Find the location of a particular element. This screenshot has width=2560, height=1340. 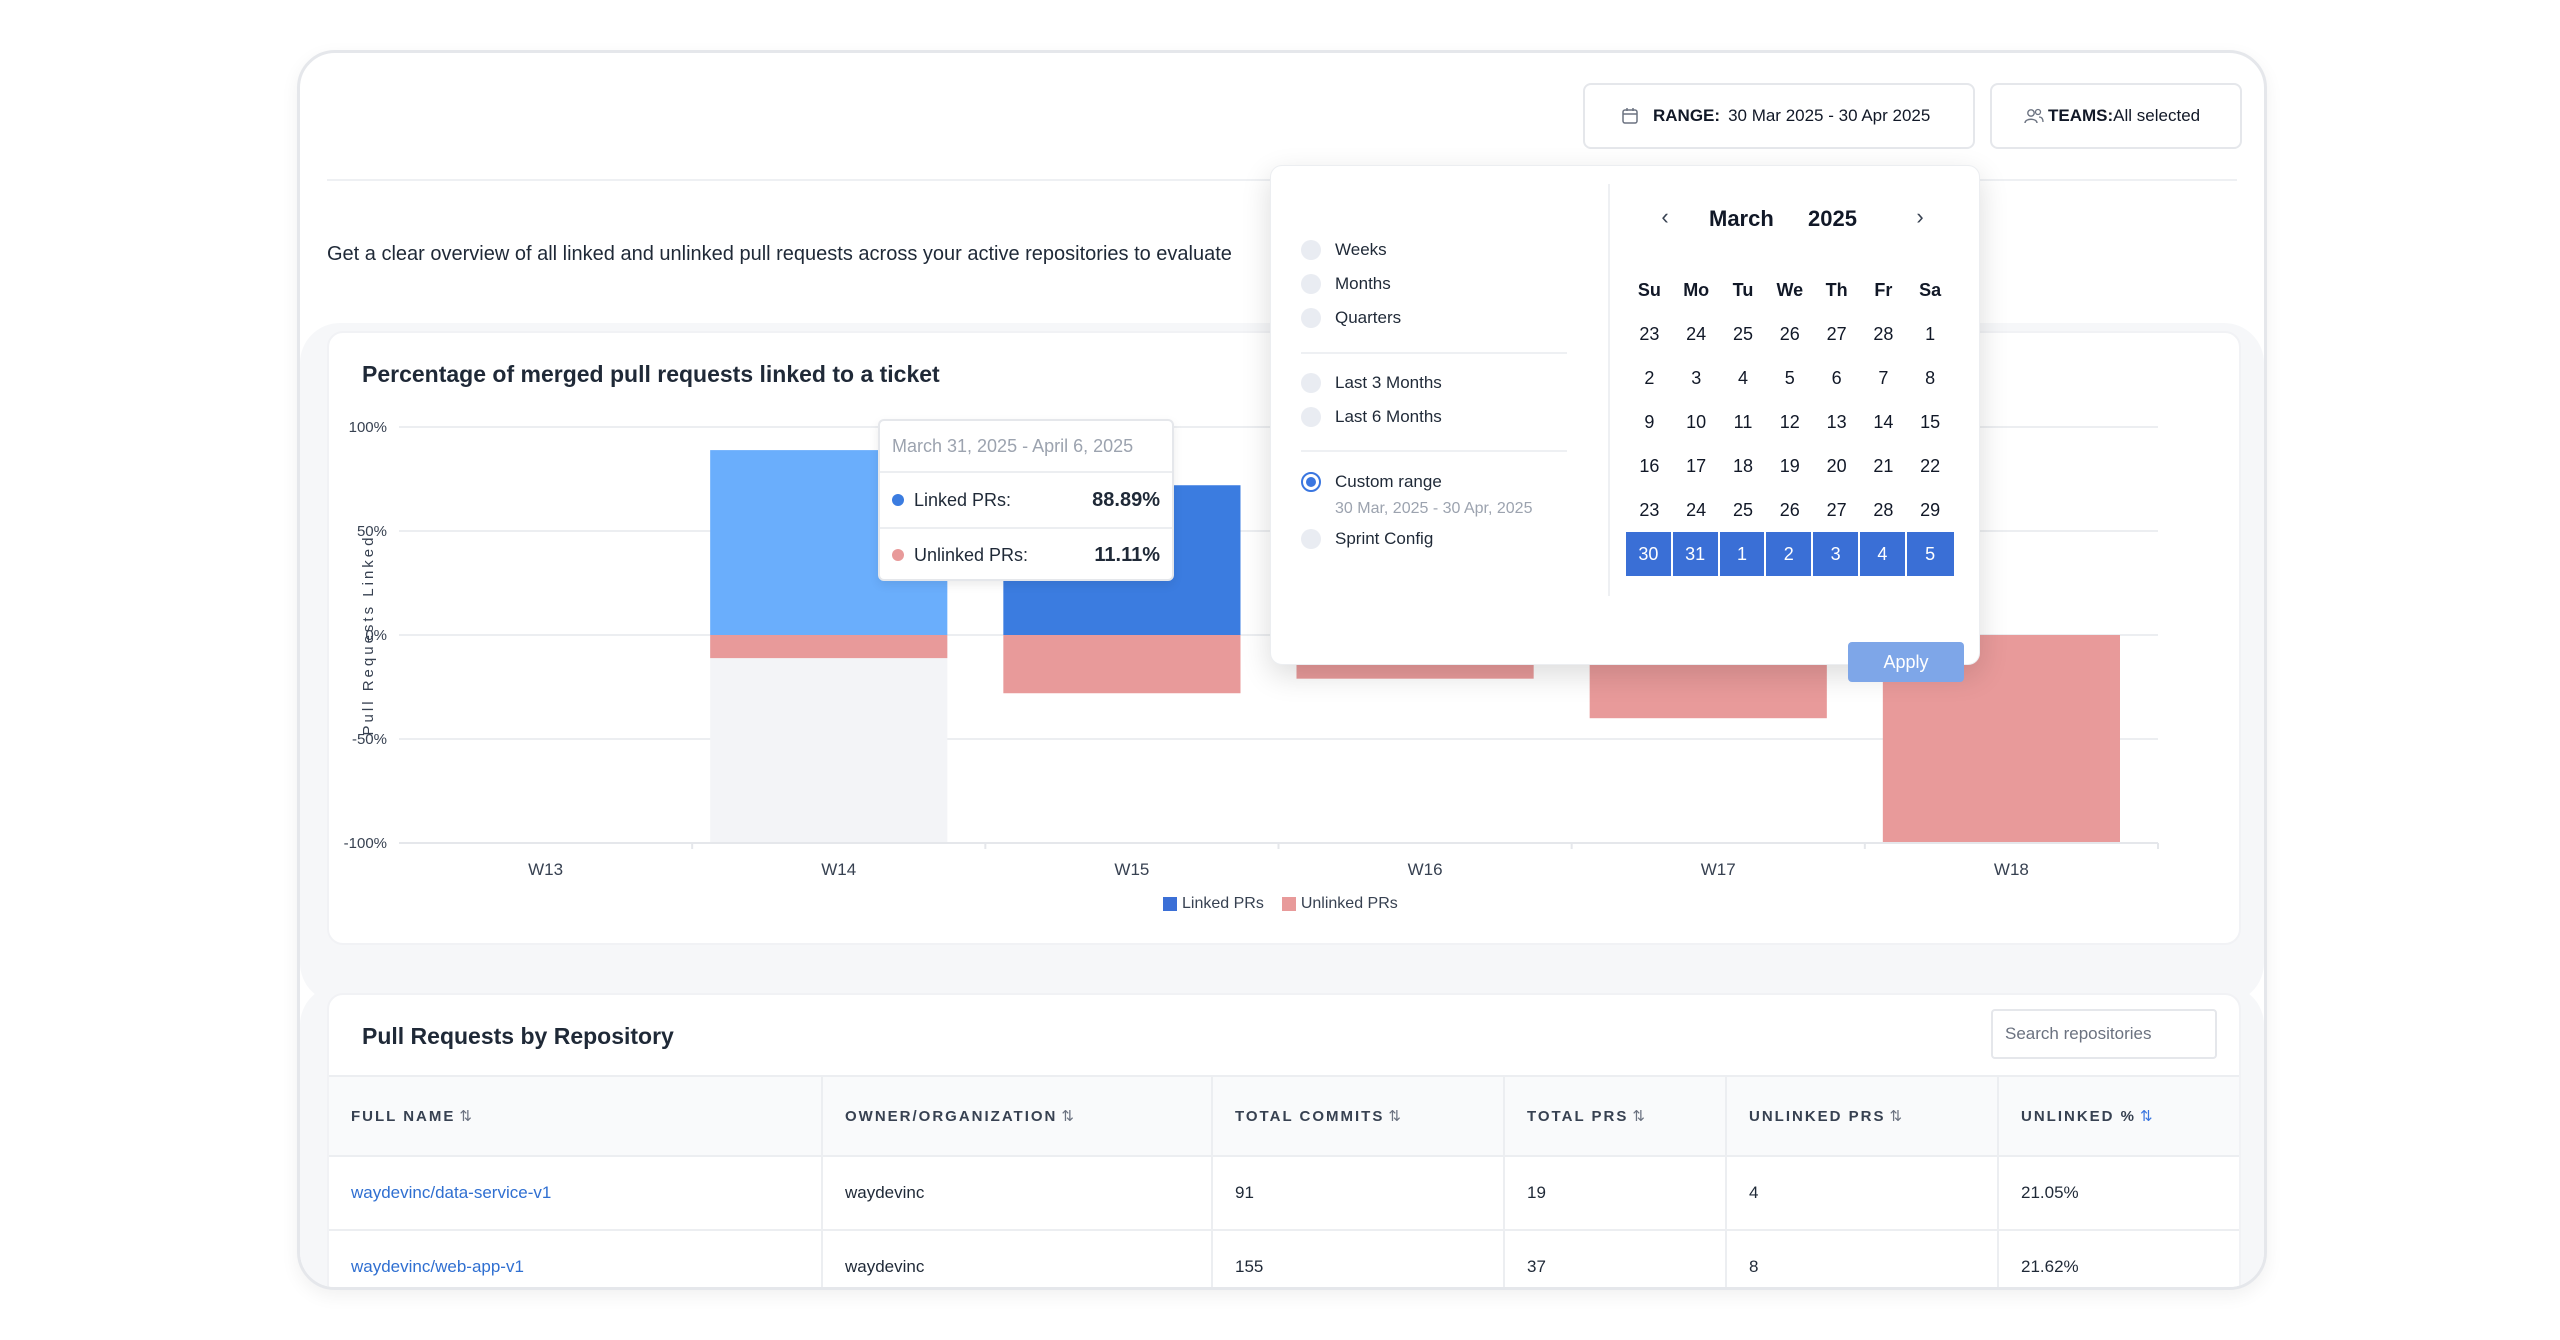

calendar-day: 29 is located at coordinates (1930, 509).